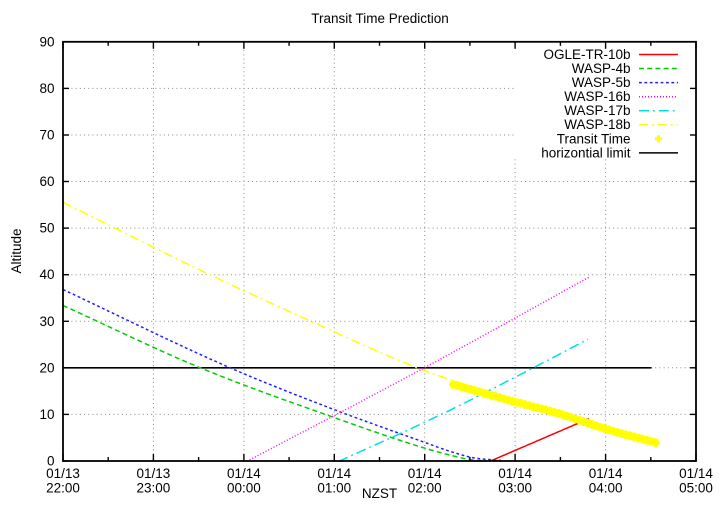  Describe the element at coordinates (46, 181) in the screenshot. I see `svg-text: 60` at that location.